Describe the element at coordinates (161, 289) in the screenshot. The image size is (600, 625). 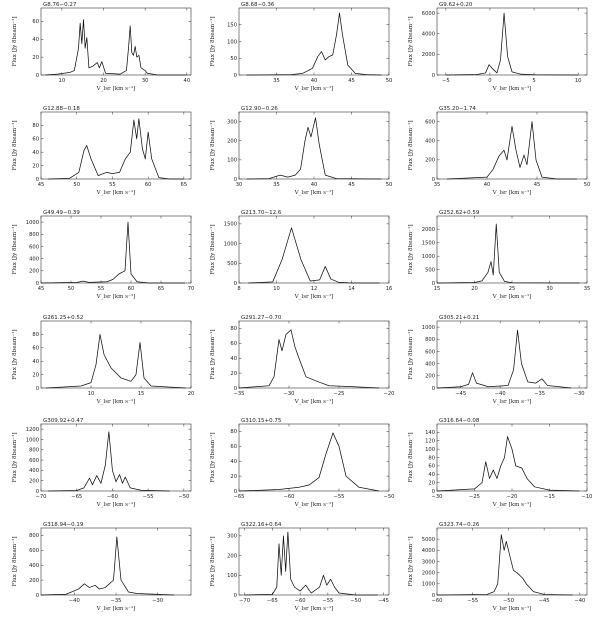
I see `x-tick-label: 65` at that location.